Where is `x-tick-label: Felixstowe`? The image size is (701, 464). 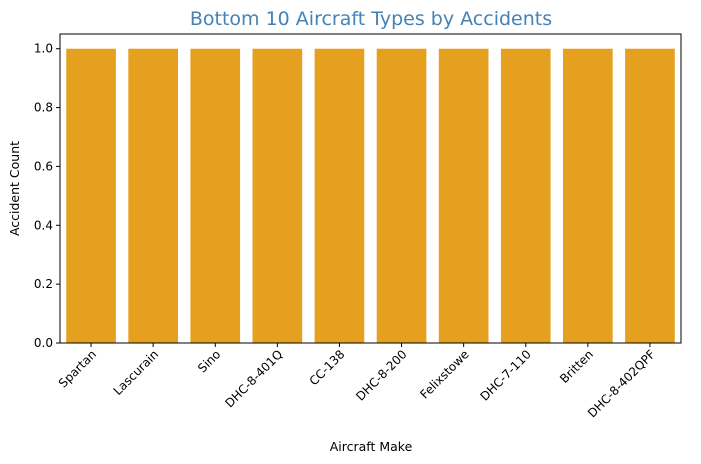
x-tick-label: Felixstowe is located at coordinates (444, 374).